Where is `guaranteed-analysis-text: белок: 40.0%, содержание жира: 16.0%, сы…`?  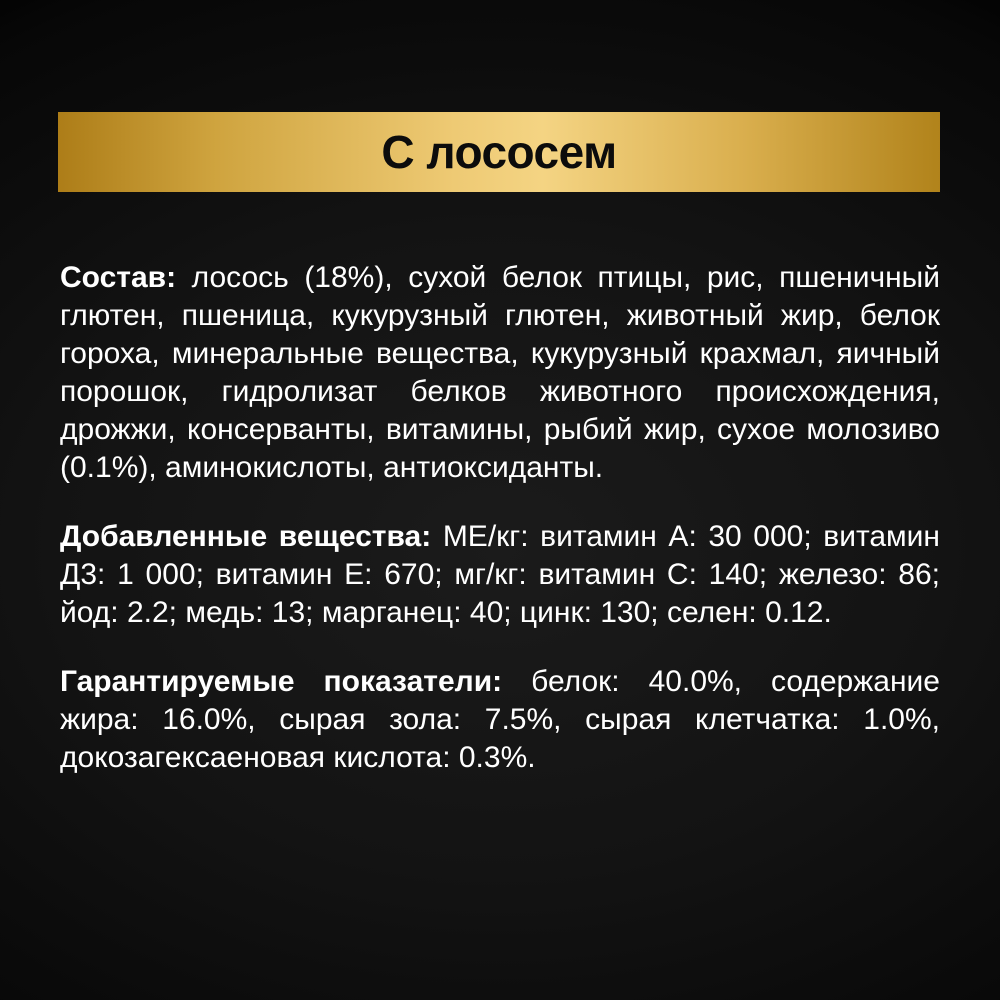 guaranteed-analysis-text: белок: 40.0%, содержание жира: 16.0%, сы… is located at coordinates (500, 719).